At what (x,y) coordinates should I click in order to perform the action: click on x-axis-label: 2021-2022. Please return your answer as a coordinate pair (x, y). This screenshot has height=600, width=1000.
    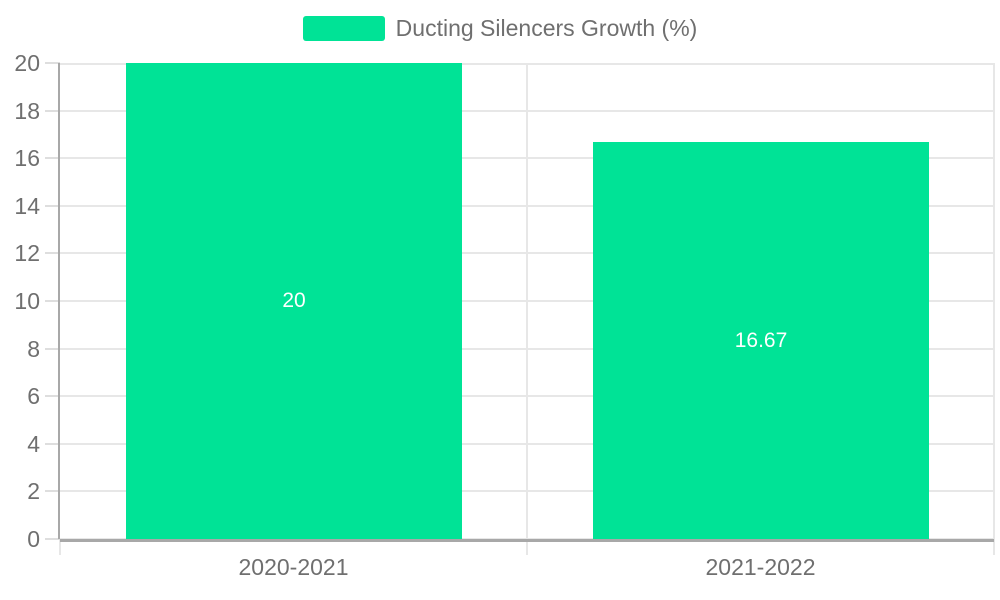
    Looking at the image, I should click on (760, 567).